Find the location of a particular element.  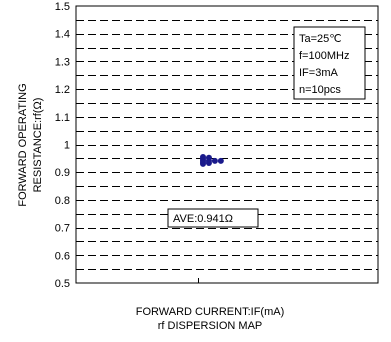

y-axis-label-line2: RESISTANCE:rf(Ω) is located at coordinates (38, 145).